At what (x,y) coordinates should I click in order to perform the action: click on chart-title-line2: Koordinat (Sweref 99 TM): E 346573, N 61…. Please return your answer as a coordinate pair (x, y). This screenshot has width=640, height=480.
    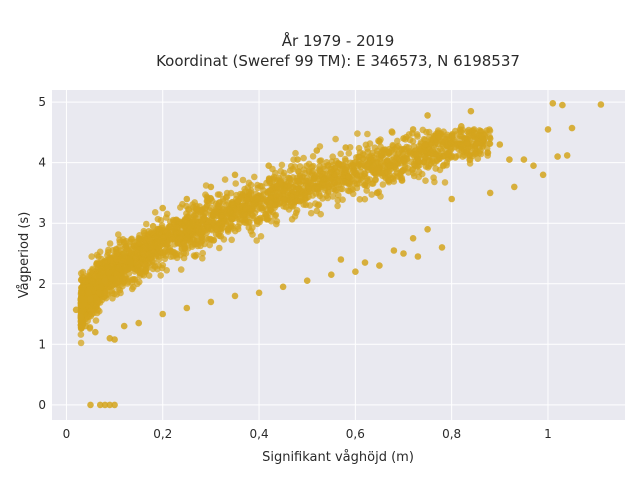
    Looking at the image, I should click on (338, 61).